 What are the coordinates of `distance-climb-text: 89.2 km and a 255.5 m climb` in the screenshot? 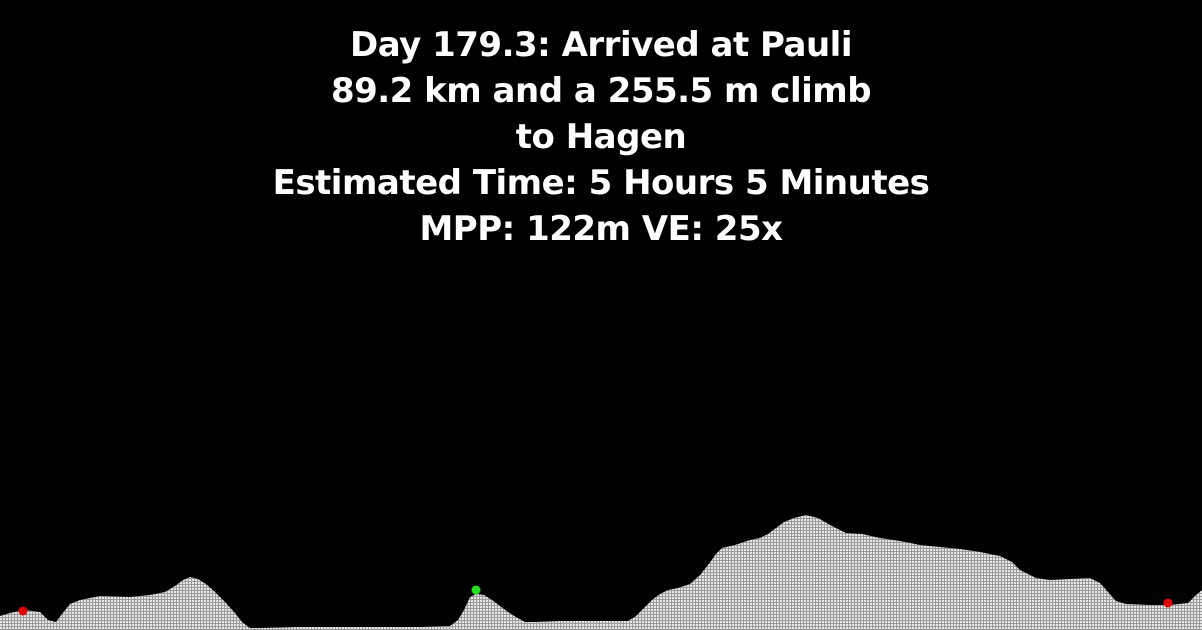 It's located at (601, 91).